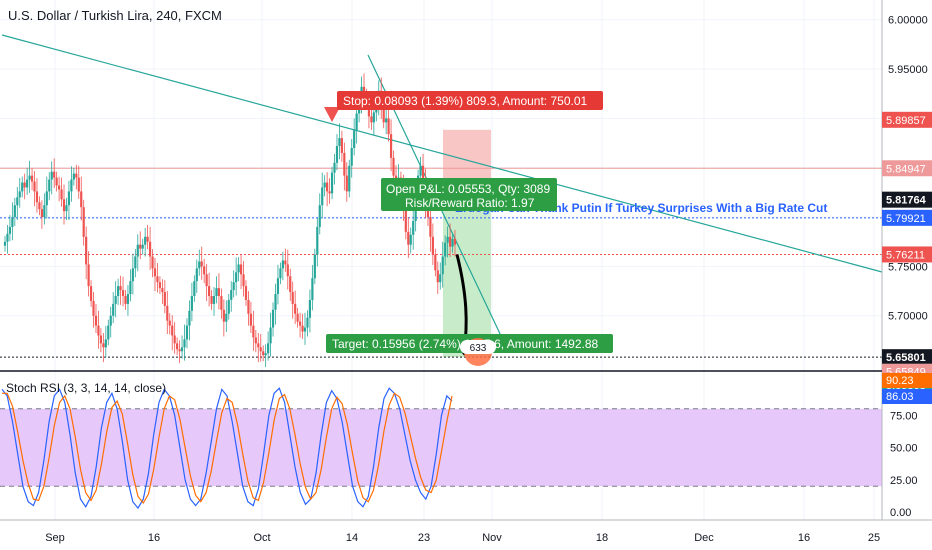 The height and width of the screenshot is (550, 932). I want to click on chart-title: U.S. Dollar / Turkish Lira, 240, FXCM, so click(115, 15).